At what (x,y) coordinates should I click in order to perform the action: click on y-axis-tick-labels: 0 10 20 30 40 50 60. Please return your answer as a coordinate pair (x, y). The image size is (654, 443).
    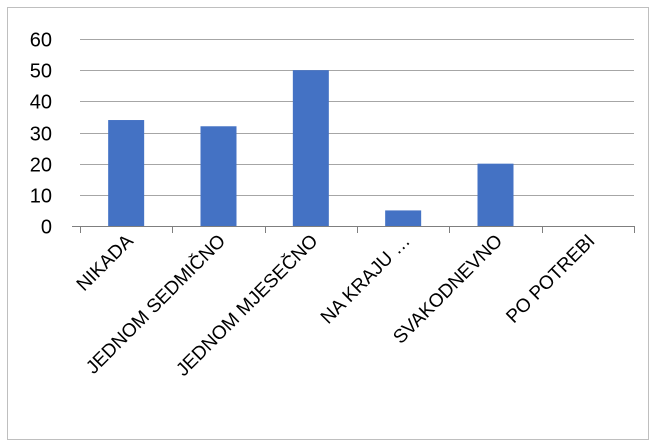
    Looking at the image, I should click on (41, 134).